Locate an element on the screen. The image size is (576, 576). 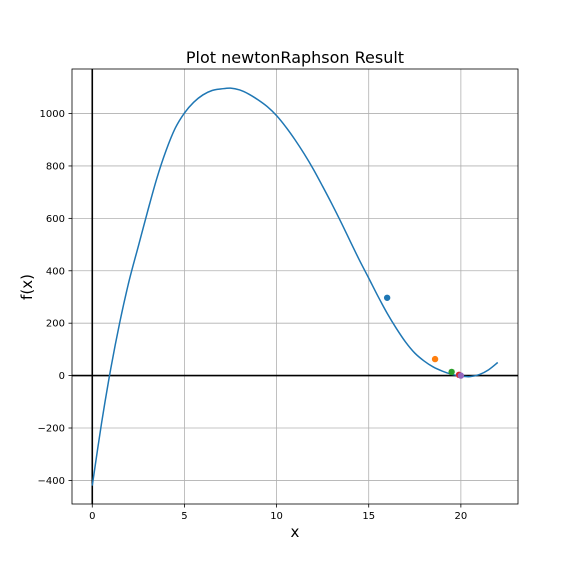
y-tick-label: 0 is located at coordinates (62, 376).